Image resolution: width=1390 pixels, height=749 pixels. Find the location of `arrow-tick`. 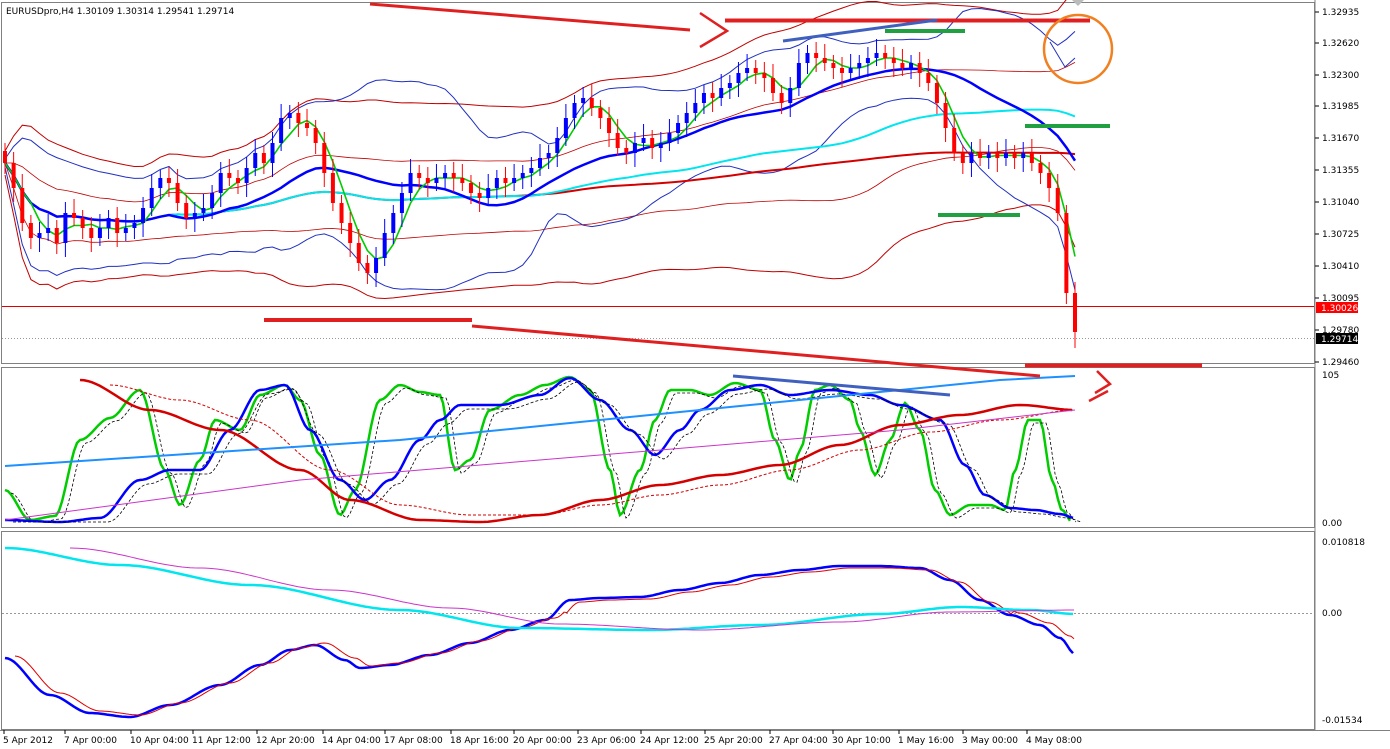

arrow-tick is located at coordinates (1098, 396).